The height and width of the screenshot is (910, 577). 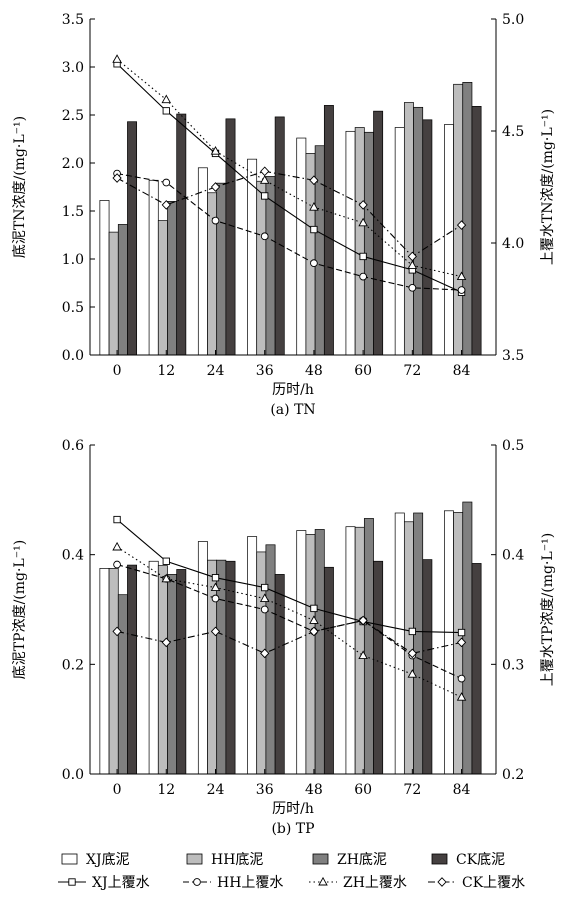 I want to click on legend: XJ底泥 HH底泥 ZH底泥 CK底泥 XJ上覆水 HH上覆水 ZH上覆水 CK上覆水, so click(x=291, y=871).